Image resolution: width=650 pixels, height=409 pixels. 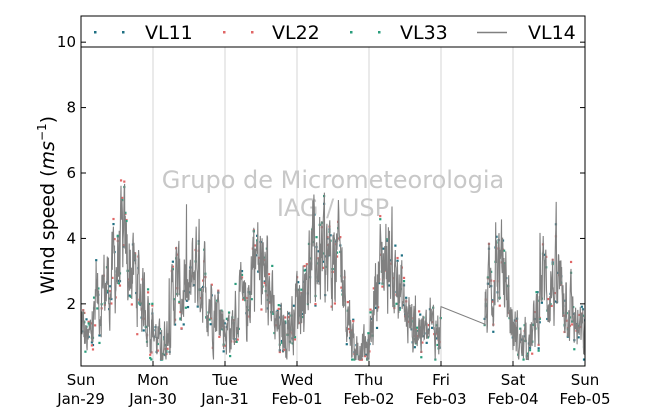 I want to click on x-tick-label-day: Sun, so click(x=81, y=380).